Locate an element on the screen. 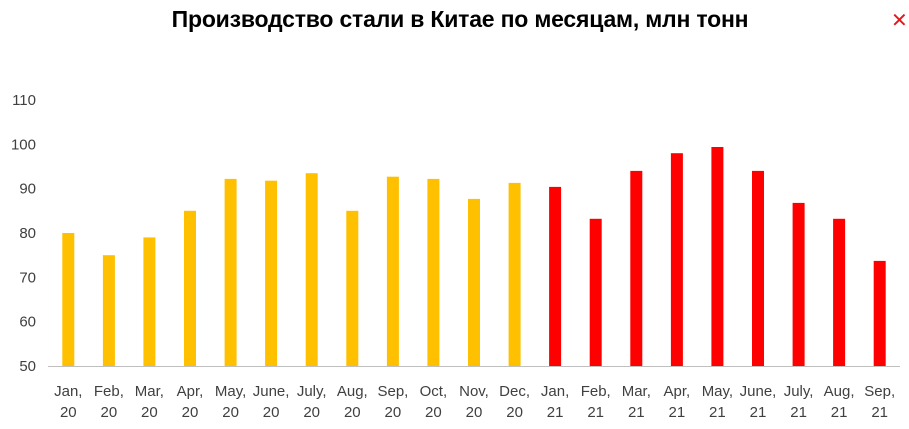 This screenshot has height=429, width=909. y-tick-label: 80 is located at coordinates (27, 233).